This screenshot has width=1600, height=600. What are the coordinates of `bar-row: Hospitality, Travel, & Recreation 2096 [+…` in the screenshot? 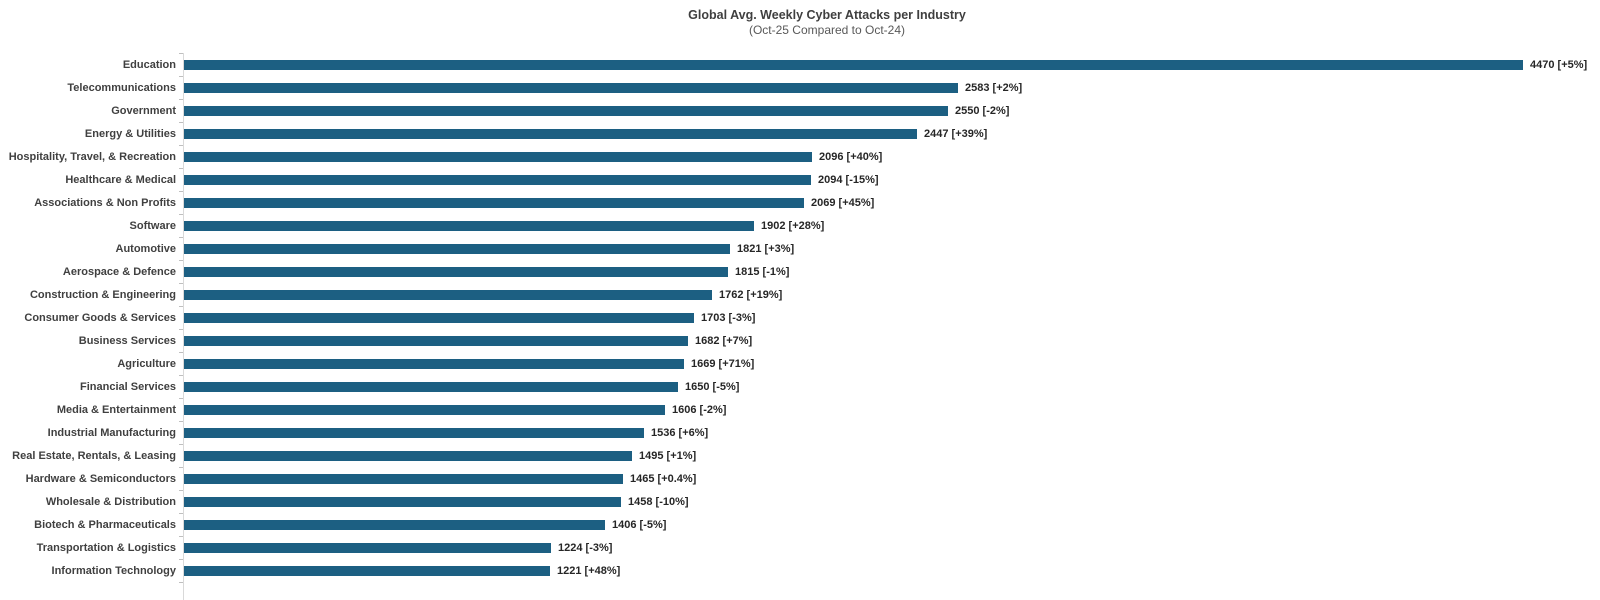 It's located at (800, 156).